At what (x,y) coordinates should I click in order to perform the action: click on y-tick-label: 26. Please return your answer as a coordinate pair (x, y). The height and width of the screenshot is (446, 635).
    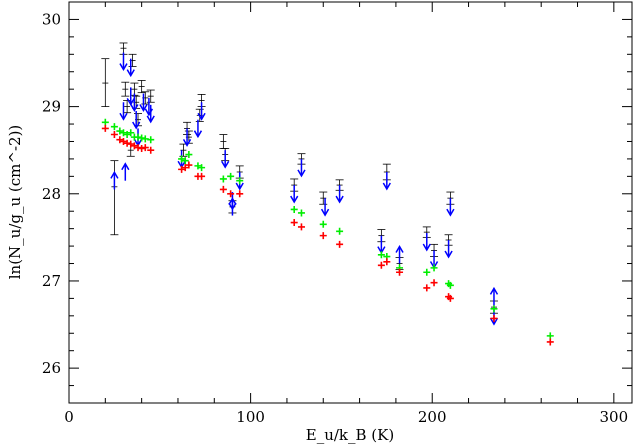
    Looking at the image, I should click on (51, 368).